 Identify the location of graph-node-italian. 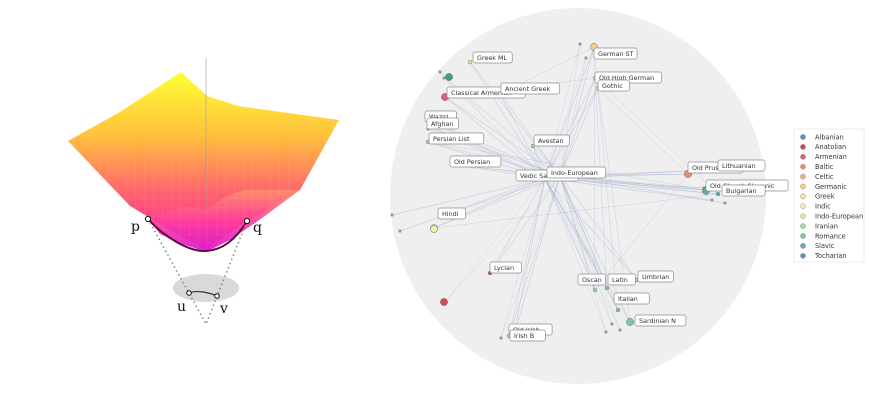
(618, 310).